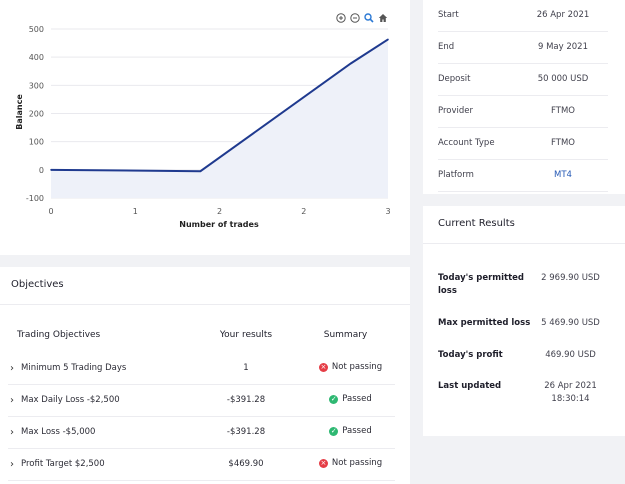  Describe the element at coordinates (523, 176) in the screenshot. I see `detail-row-platform: Platform MT4` at that location.